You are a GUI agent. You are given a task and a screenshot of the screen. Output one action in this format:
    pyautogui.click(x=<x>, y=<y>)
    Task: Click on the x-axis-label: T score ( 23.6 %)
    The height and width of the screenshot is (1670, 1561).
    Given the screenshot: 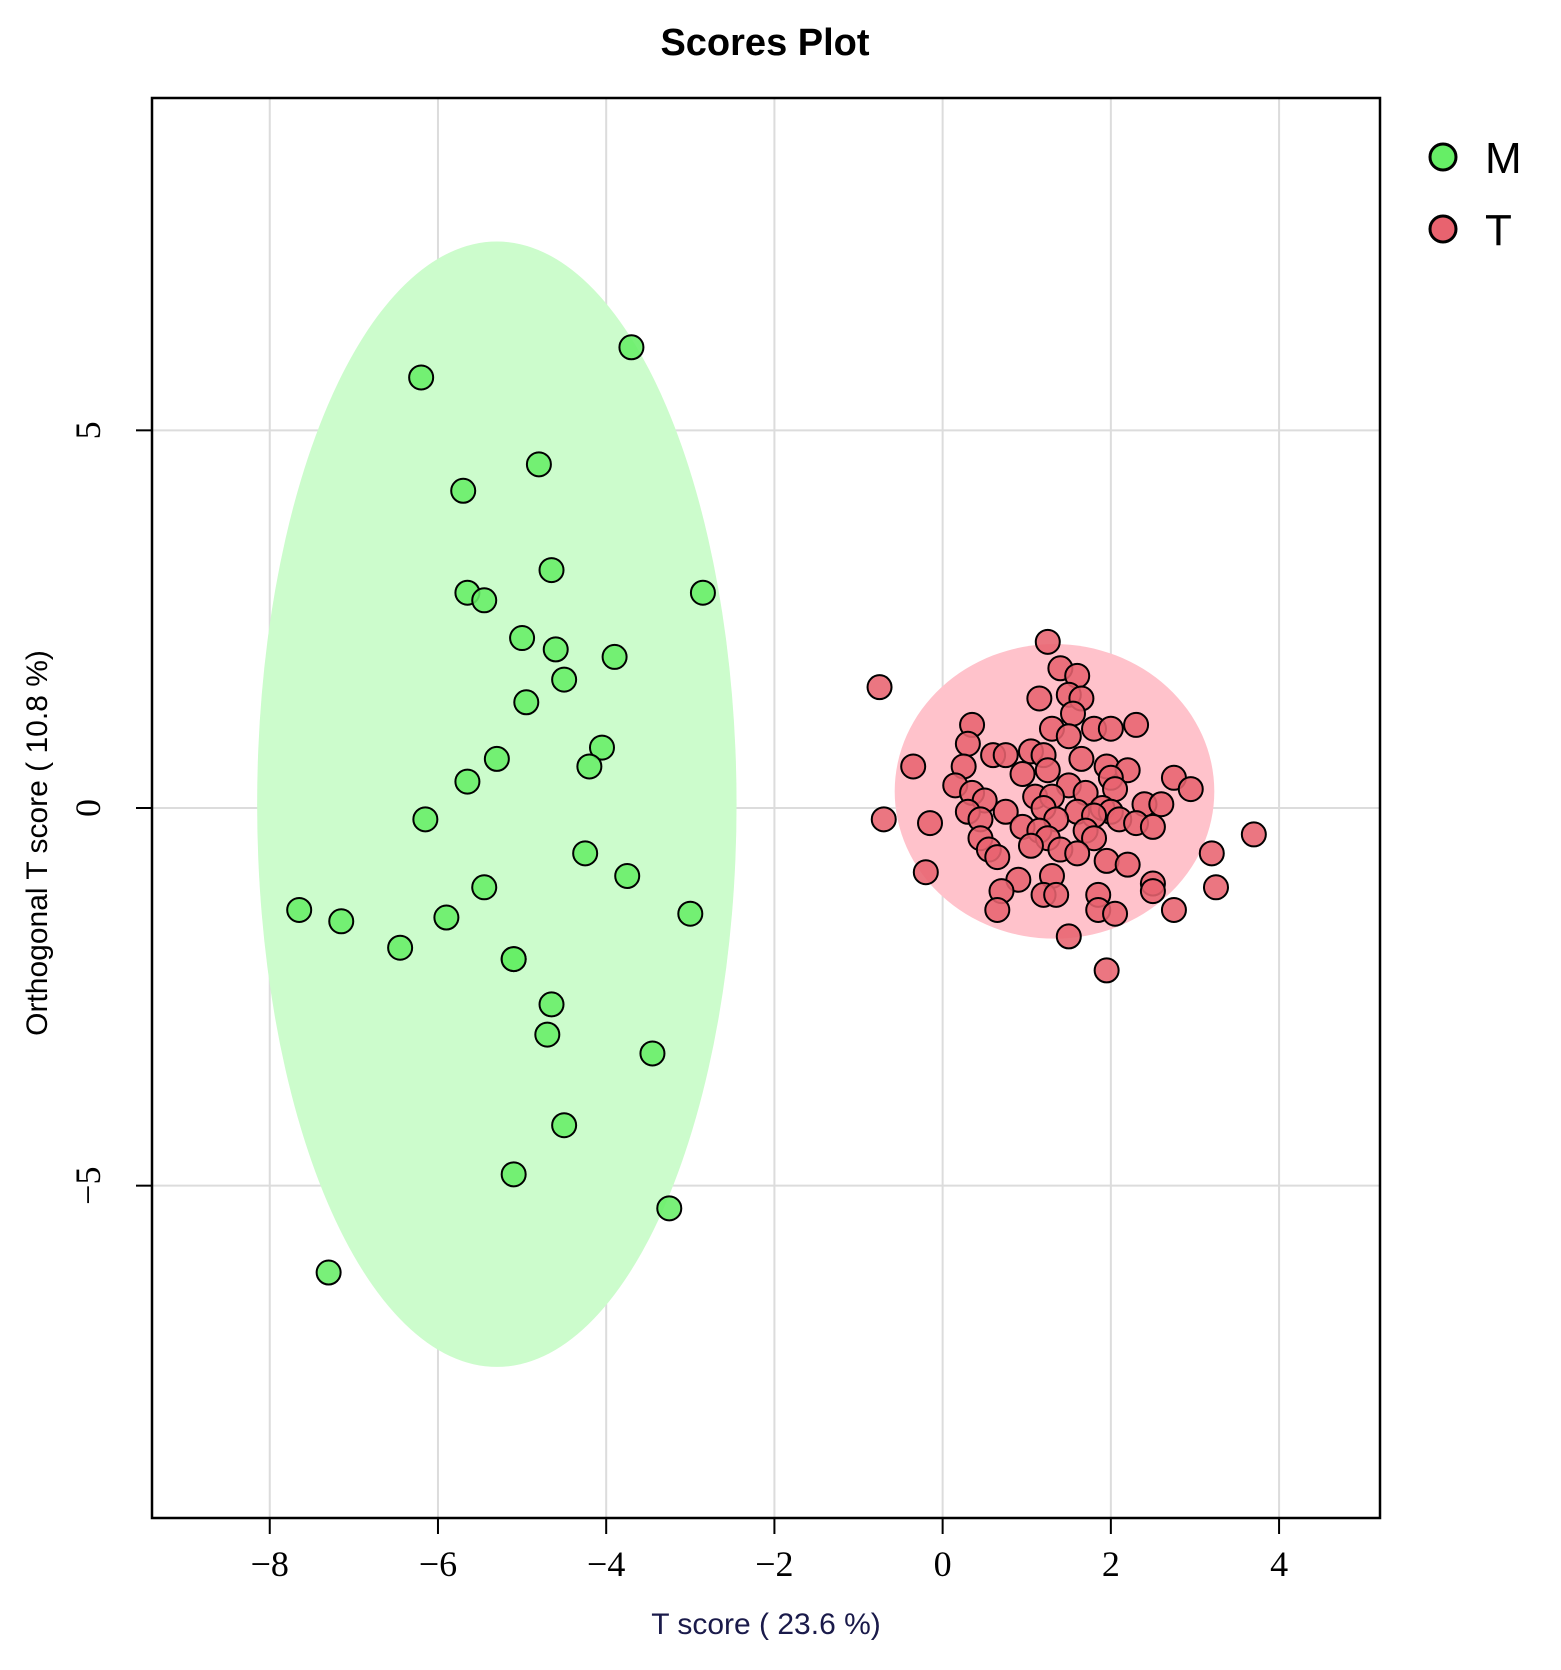 What is the action you would take?
    pyautogui.click(x=766, y=1624)
    